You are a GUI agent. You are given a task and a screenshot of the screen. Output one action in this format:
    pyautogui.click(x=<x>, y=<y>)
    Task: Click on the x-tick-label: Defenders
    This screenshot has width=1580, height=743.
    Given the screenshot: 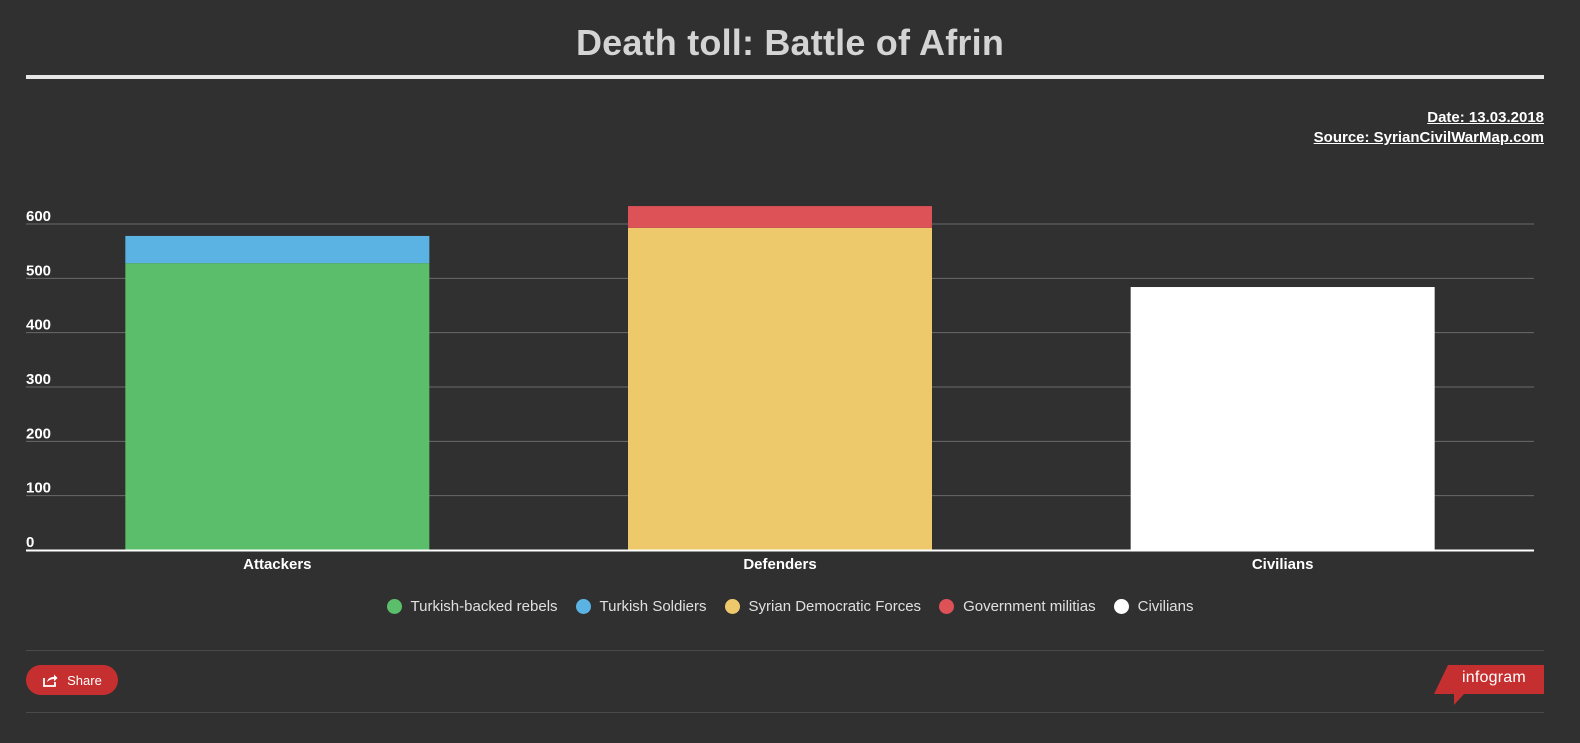 What is the action you would take?
    pyautogui.click(x=779, y=564)
    